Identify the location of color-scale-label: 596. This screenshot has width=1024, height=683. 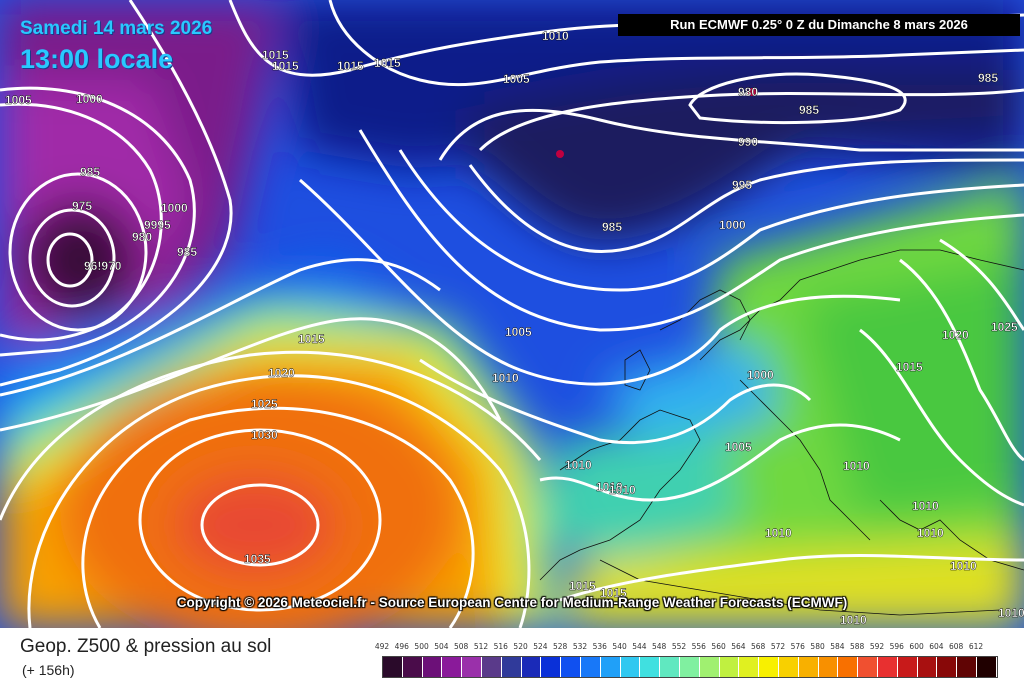
(896, 646).